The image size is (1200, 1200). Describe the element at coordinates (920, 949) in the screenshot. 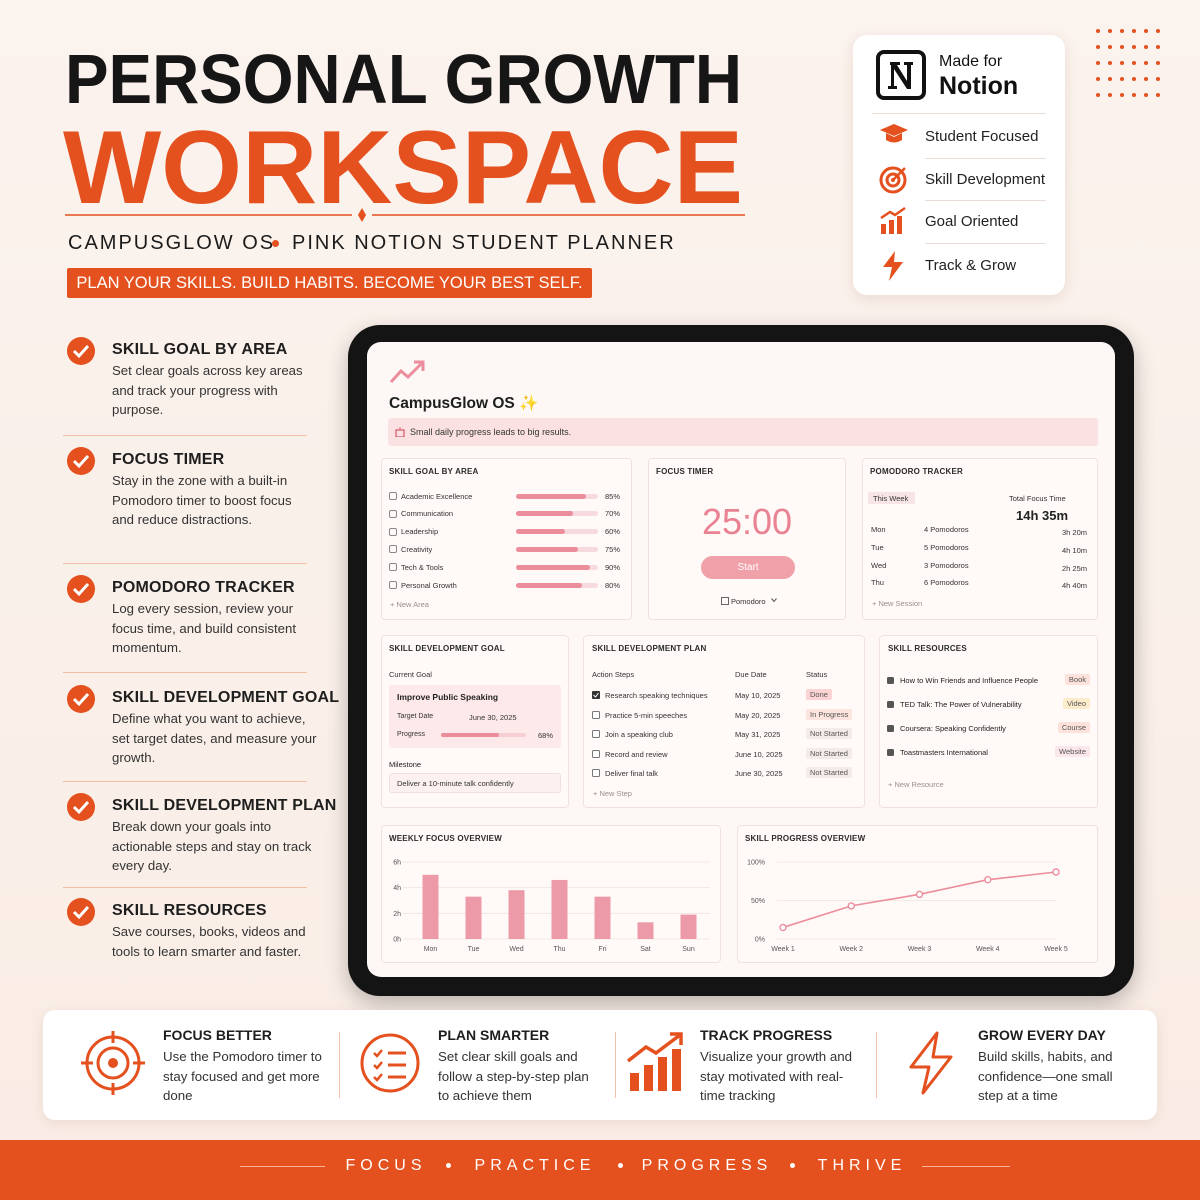

I see `x-tick-label: Week 3` at that location.